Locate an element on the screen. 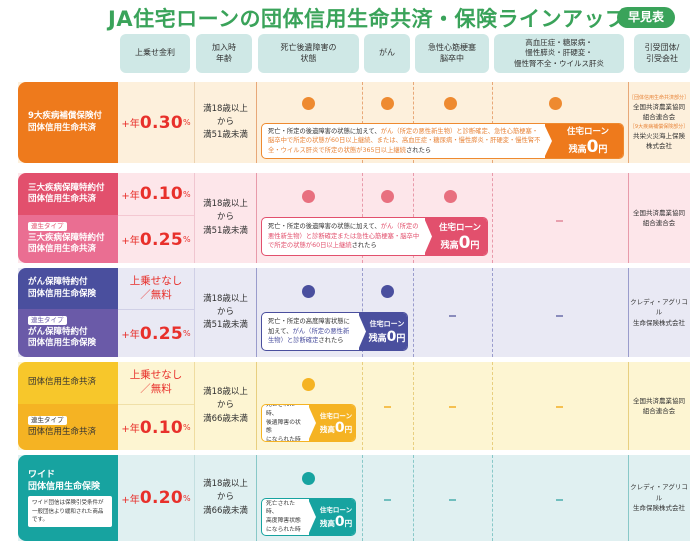 The width and height of the screenshot is (700, 545). product-name: 団体信用生命共済 is located at coordinates (62, 431).